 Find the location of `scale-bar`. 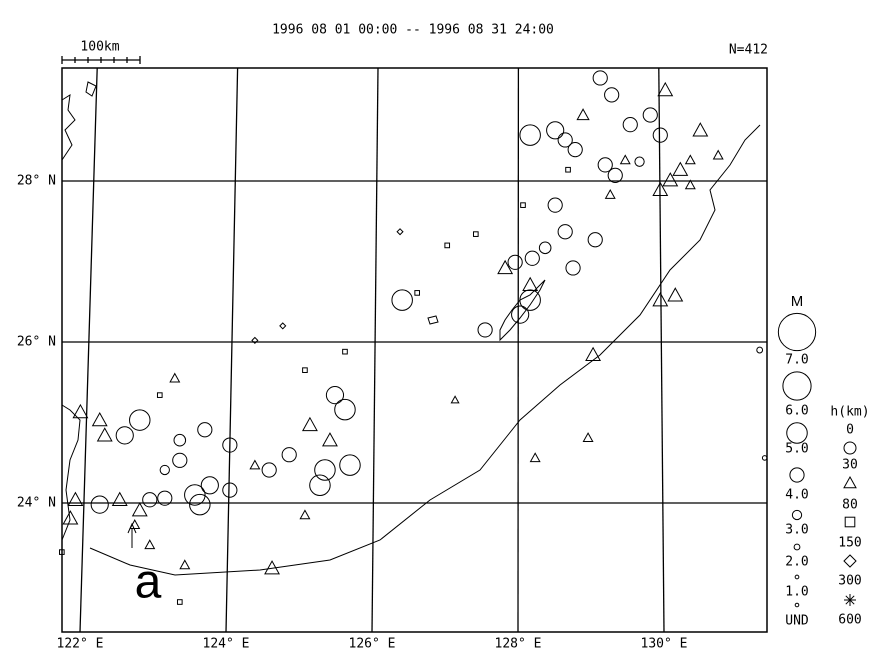

scale-bar is located at coordinates (101, 60).